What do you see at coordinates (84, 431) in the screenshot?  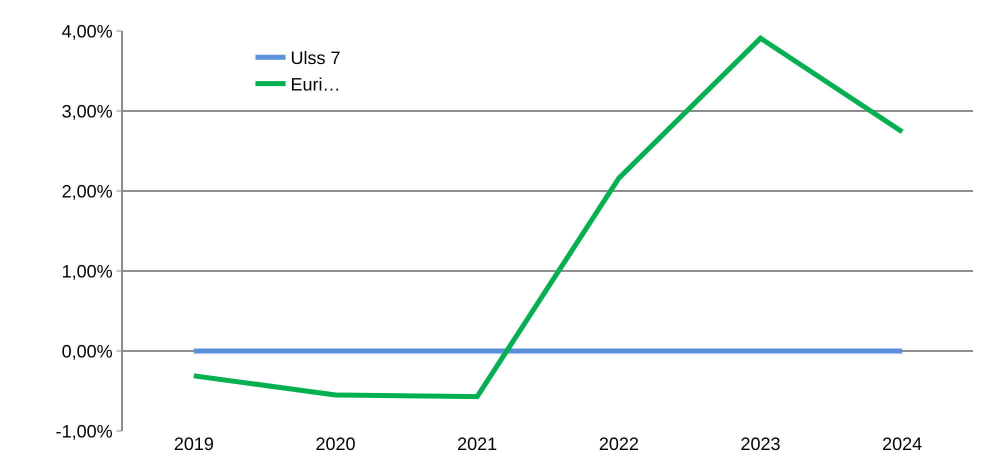 I see `y-tick-label: -1,00%` at bounding box center [84, 431].